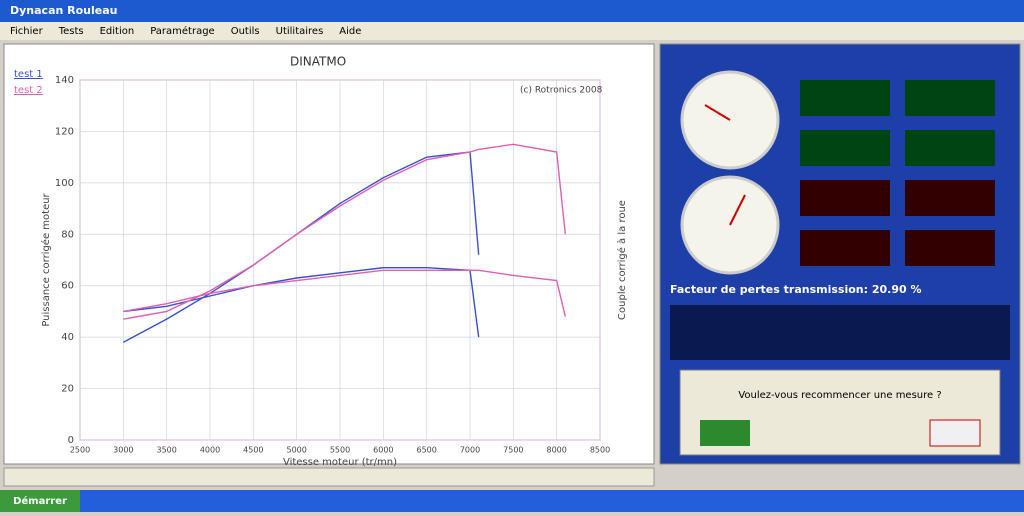  Describe the element at coordinates (253, 450) in the screenshot. I see `x-tick-label: 4500` at that location.